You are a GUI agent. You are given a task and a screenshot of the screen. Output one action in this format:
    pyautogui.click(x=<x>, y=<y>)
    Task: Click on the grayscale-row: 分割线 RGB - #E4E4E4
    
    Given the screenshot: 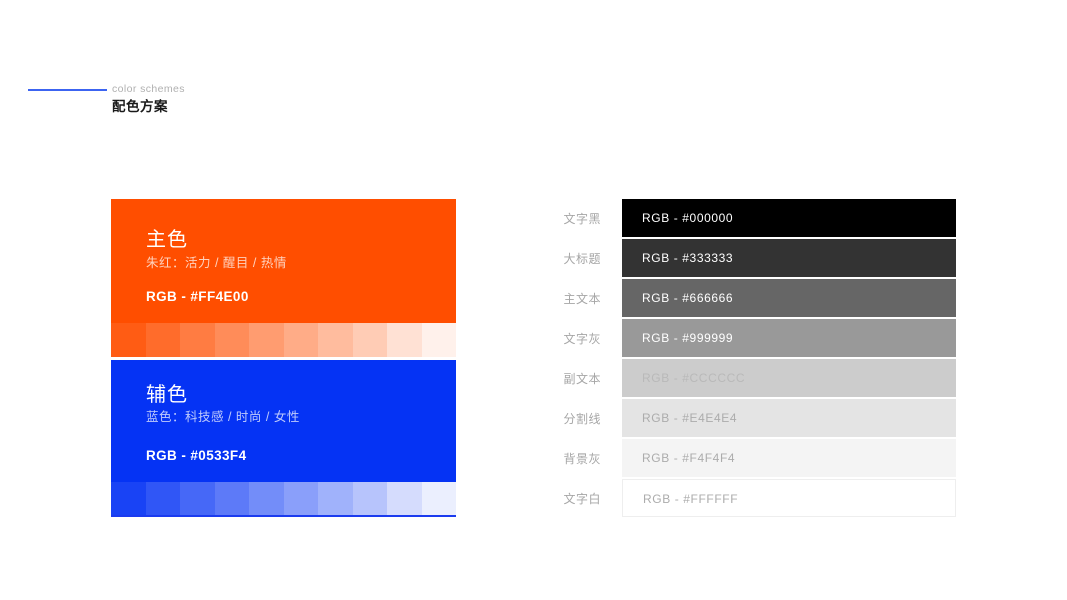 What is the action you would take?
    pyautogui.click(x=751, y=418)
    